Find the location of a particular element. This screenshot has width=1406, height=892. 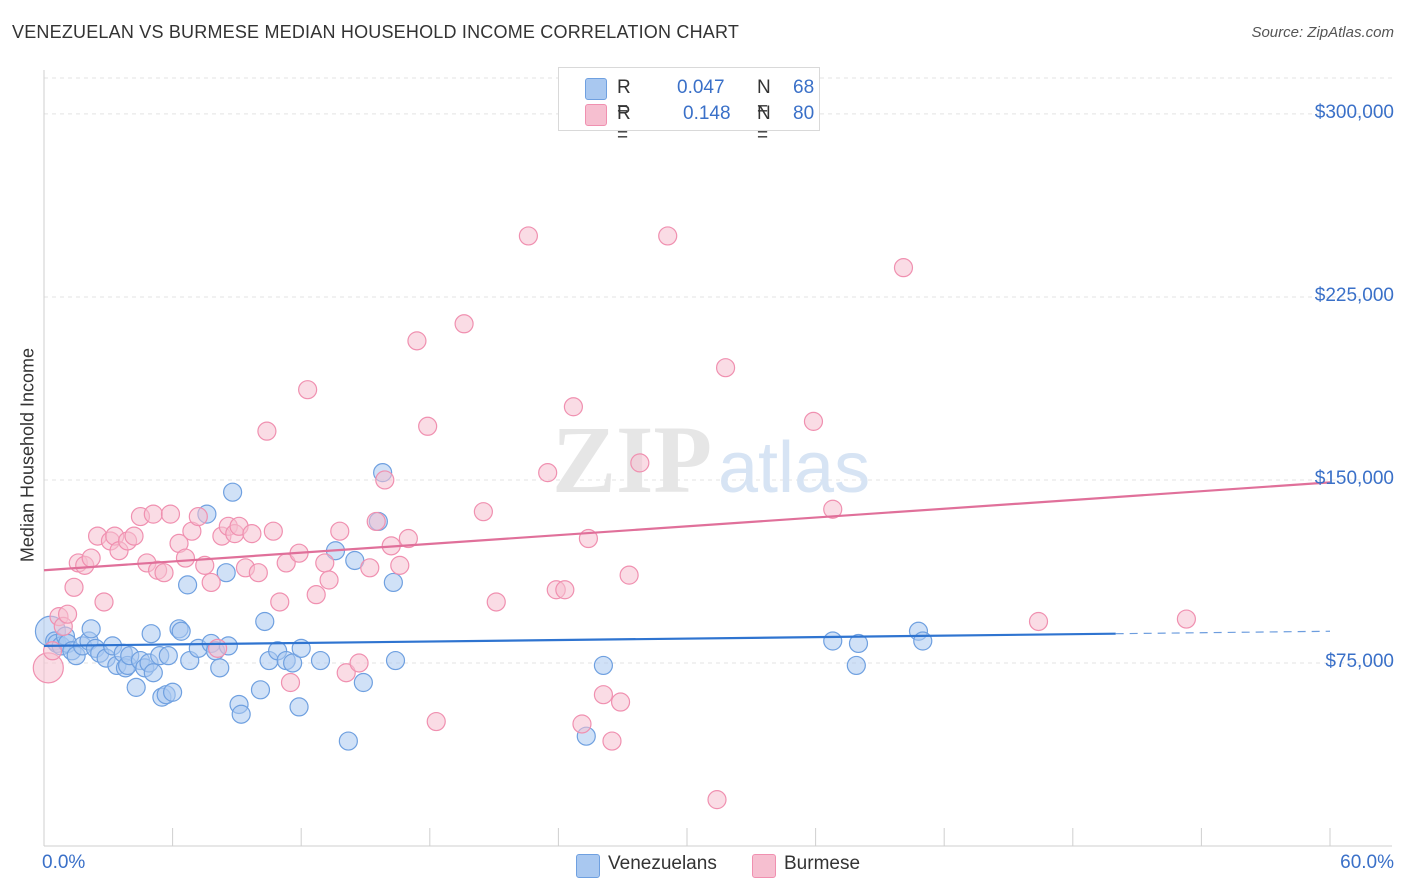

correlation-legend: R = 0.047 N = 68 R = 0.148 N = 80 is located at coordinates (689, 106).